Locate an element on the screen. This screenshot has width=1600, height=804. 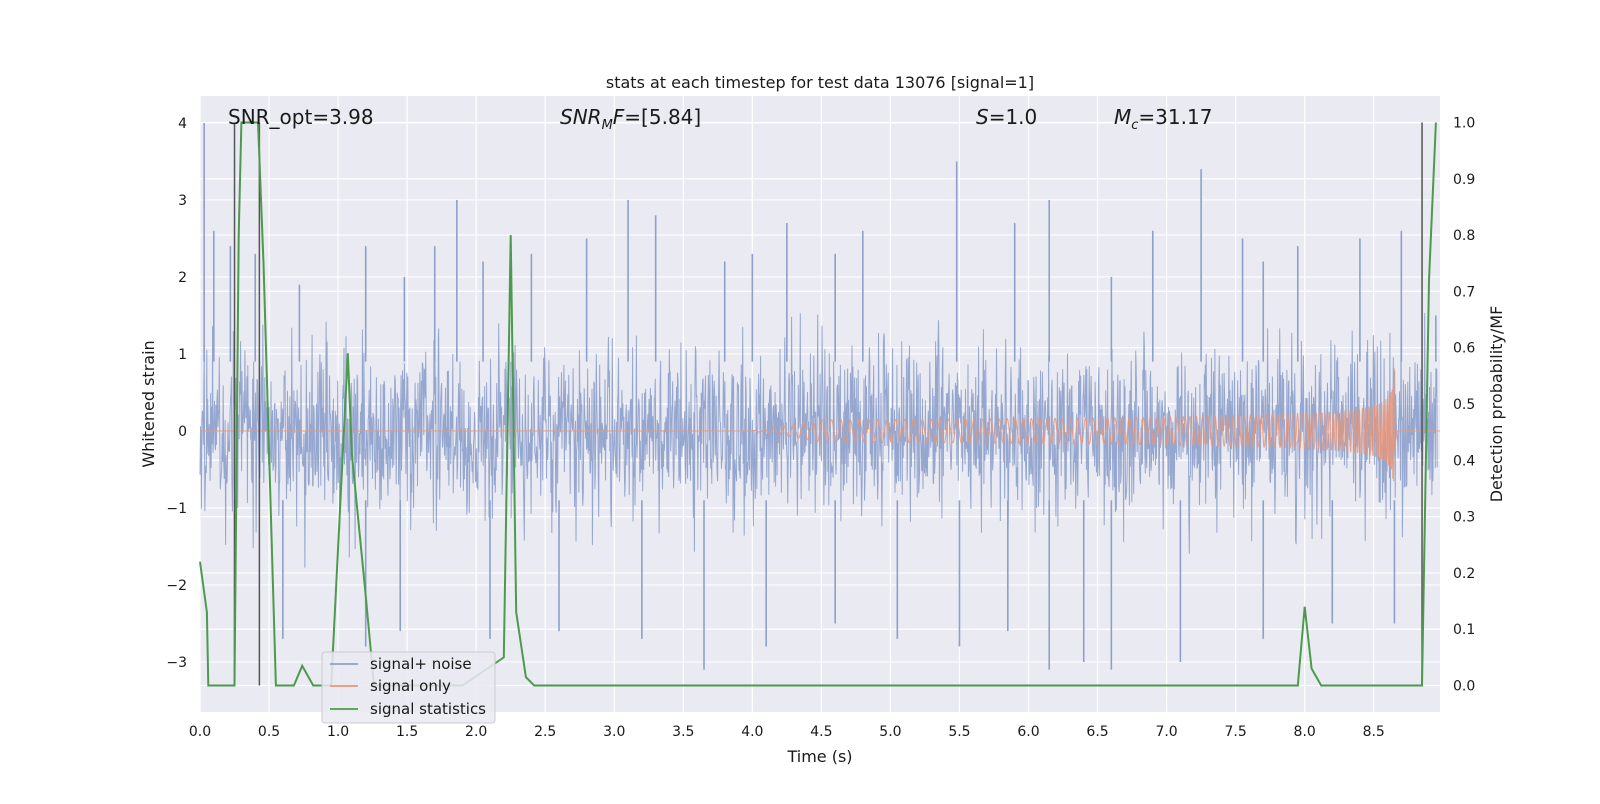
x-tick-label: 7.0 is located at coordinates (1166, 732).